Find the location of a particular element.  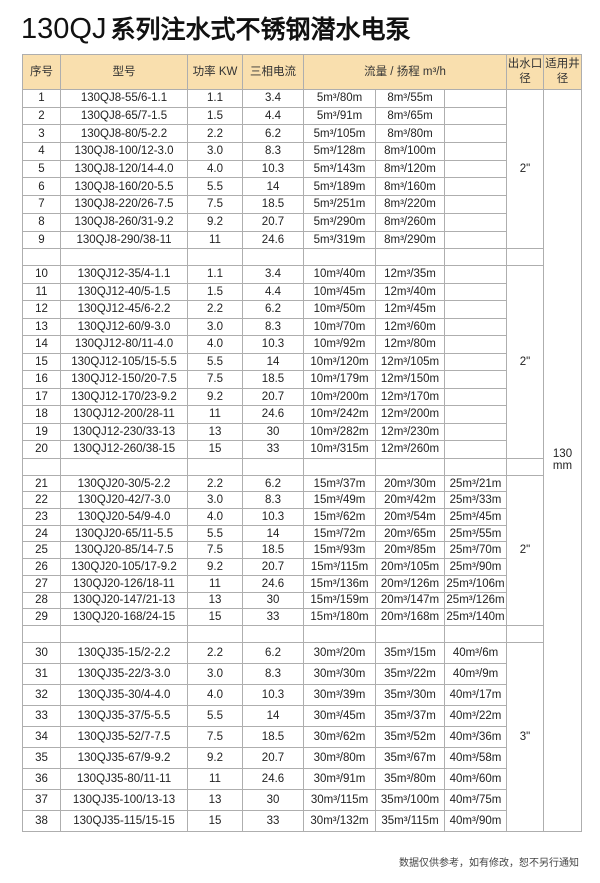

cell-well-diameter: 130 mm is located at coordinates (562, 460).